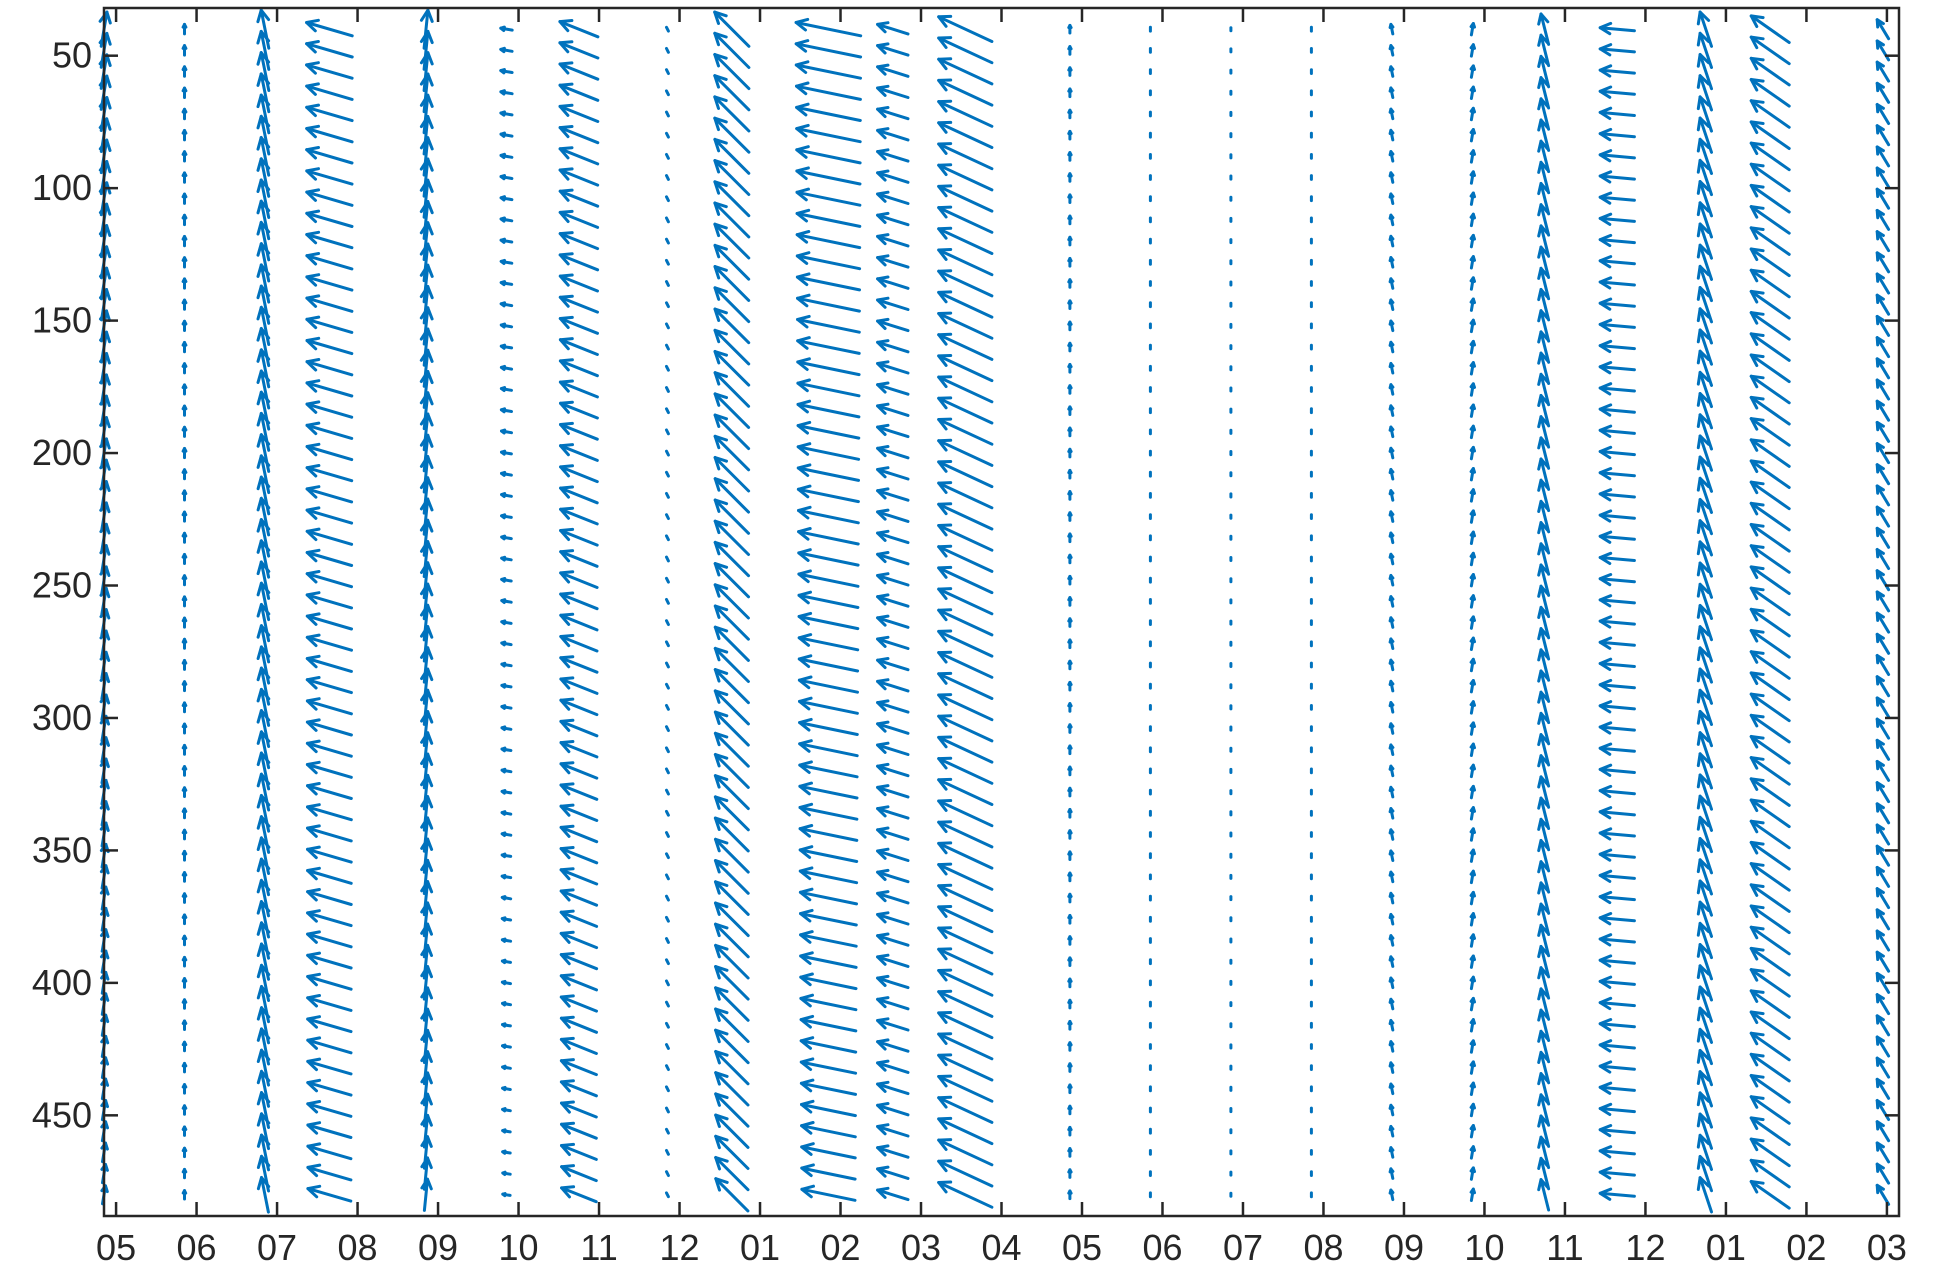  Describe the element at coordinates (1162, 1247) in the screenshot. I see `x-tick-label: 06` at that location.